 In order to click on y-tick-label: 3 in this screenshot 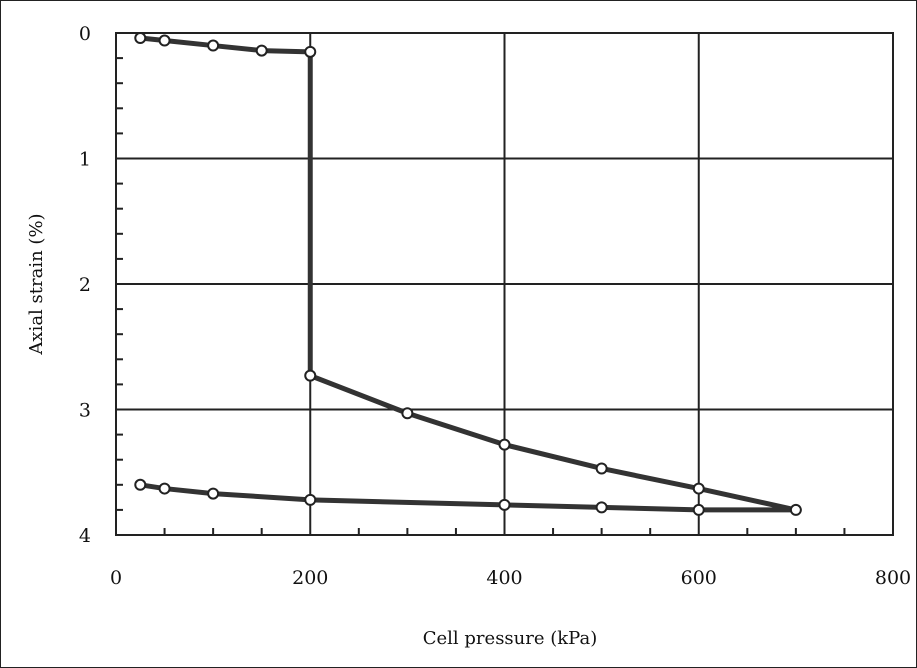, I will do `click(85, 411)`.